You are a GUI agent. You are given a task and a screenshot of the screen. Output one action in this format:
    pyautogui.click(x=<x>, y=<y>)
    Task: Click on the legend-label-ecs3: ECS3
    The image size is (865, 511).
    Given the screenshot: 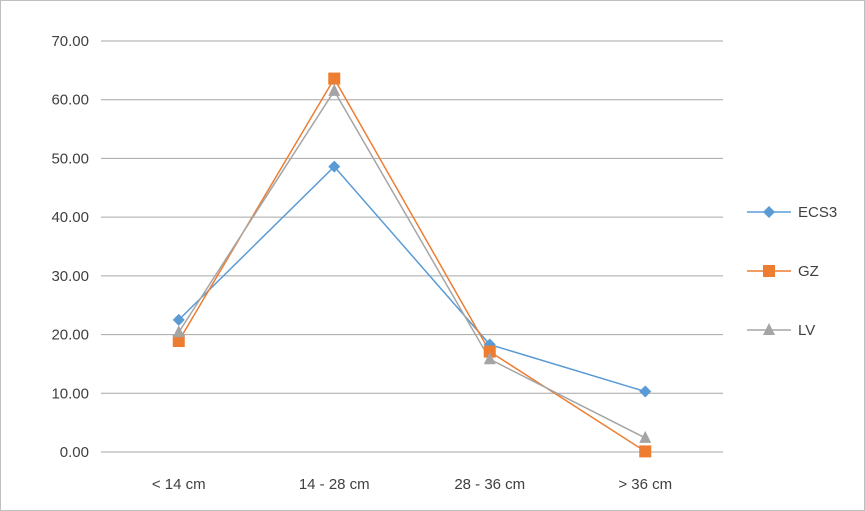 What is the action you would take?
    pyautogui.click(x=817, y=212)
    